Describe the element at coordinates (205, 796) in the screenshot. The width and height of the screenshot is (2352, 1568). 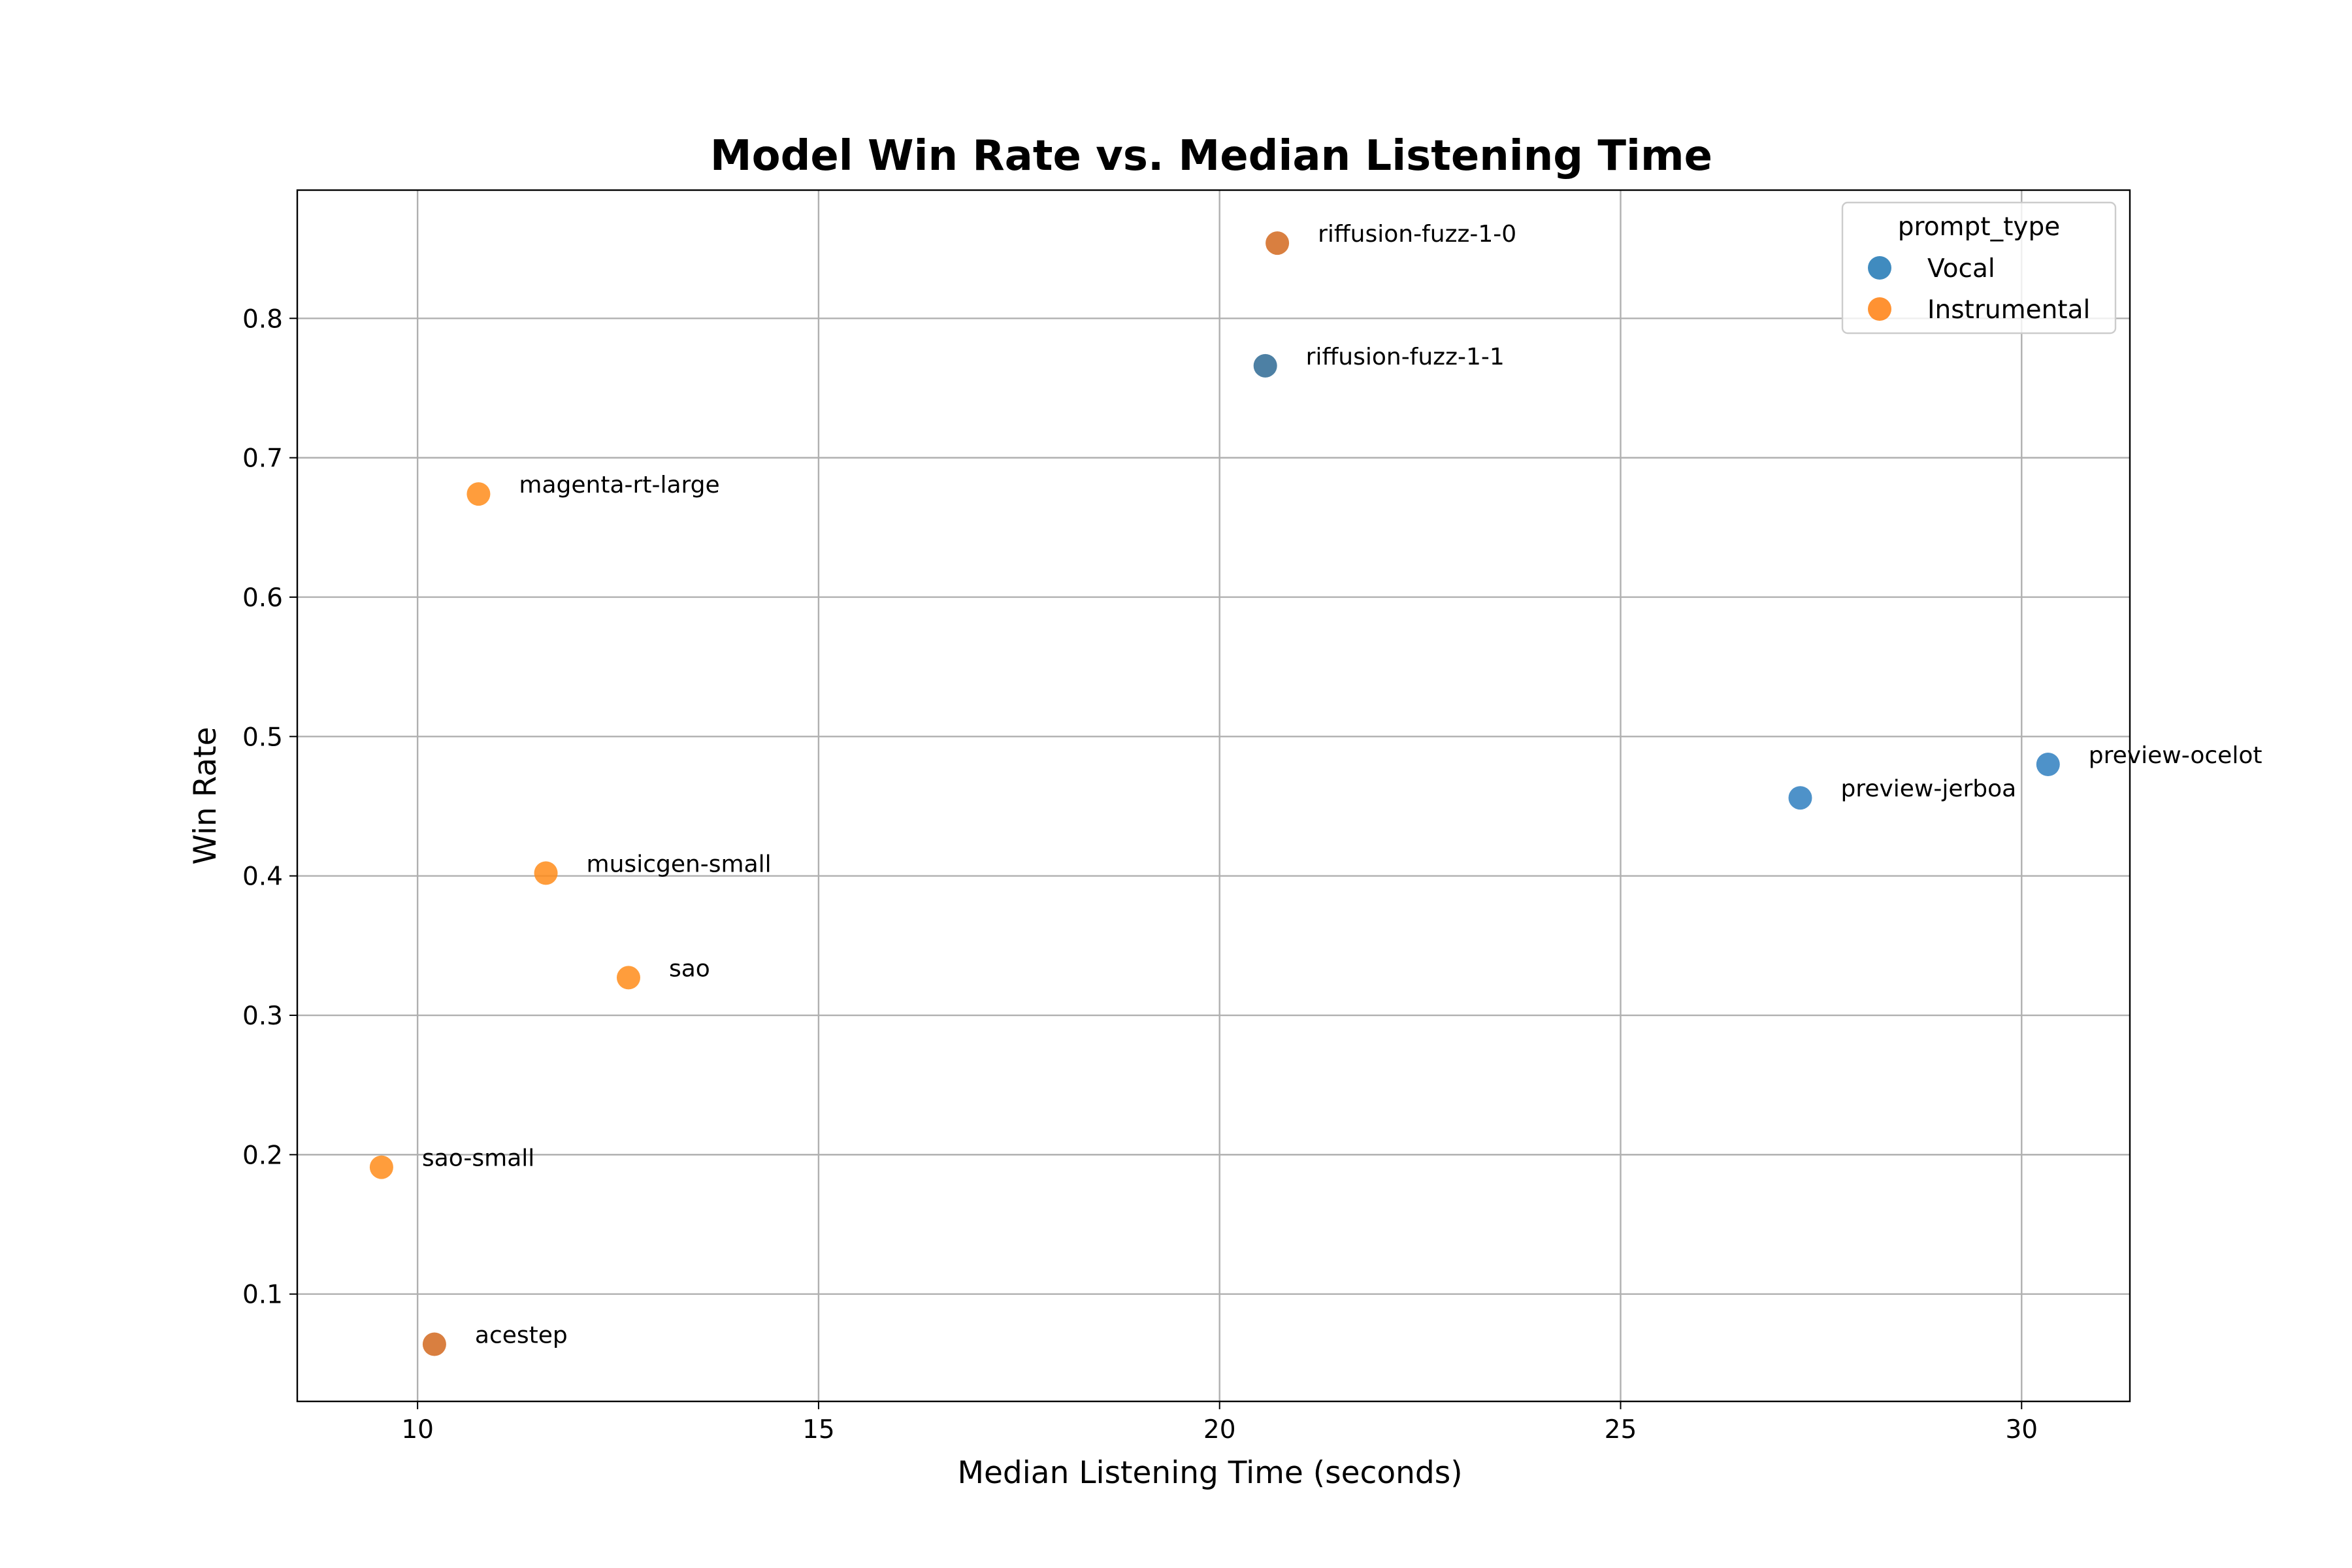
I see `y-axis-label: Win Rate` at that location.